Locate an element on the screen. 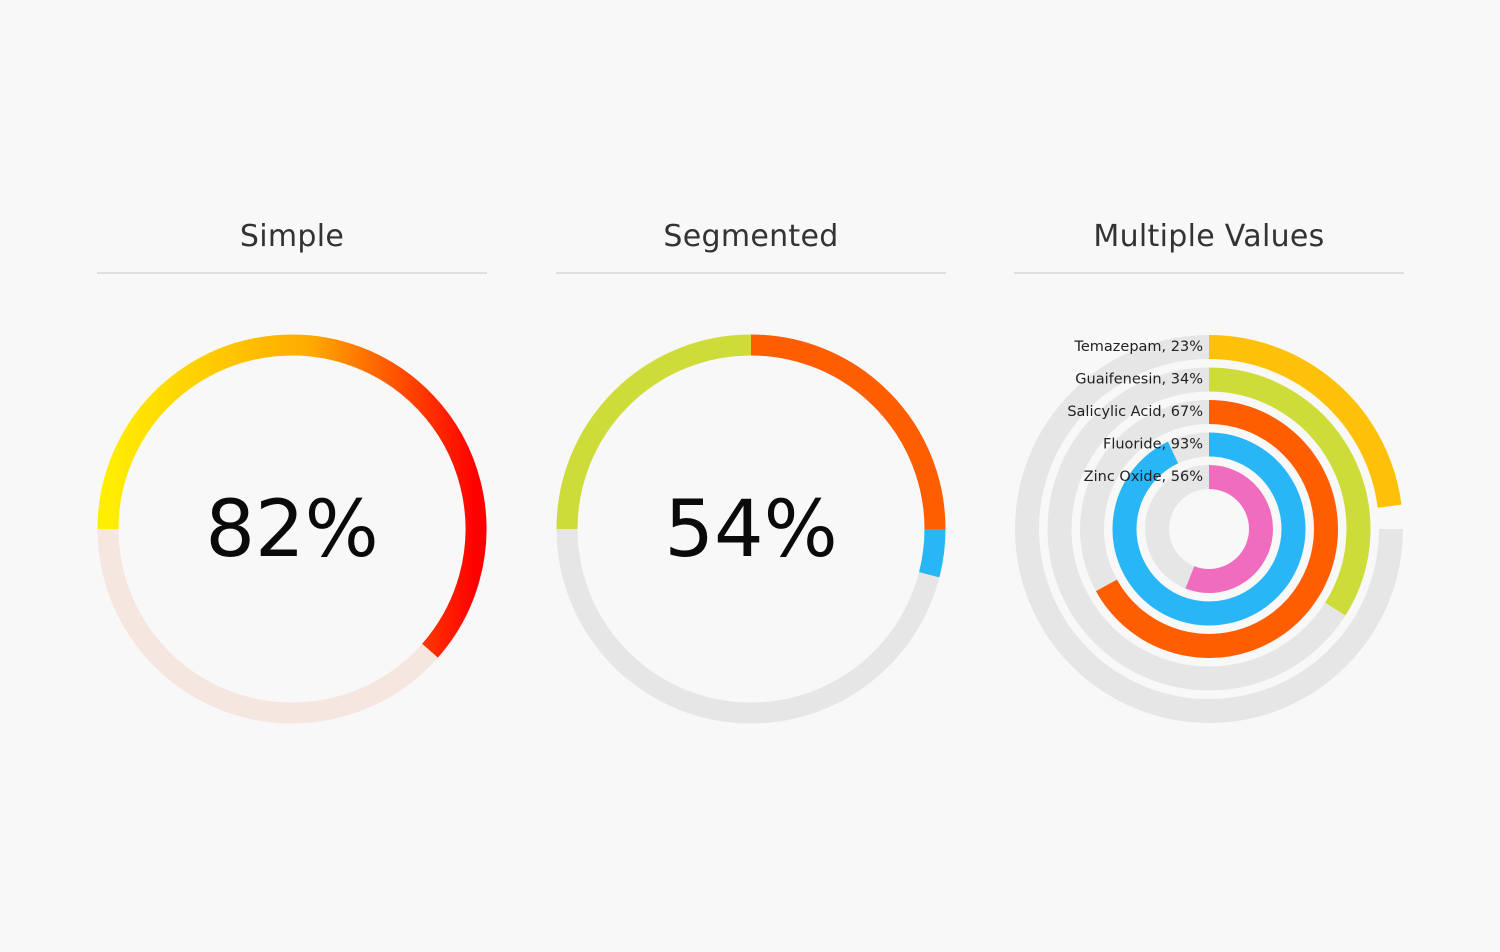 The width and height of the screenshot is (1500, 952). simple-gauge-value-arc is located at coordinates (292, 496).